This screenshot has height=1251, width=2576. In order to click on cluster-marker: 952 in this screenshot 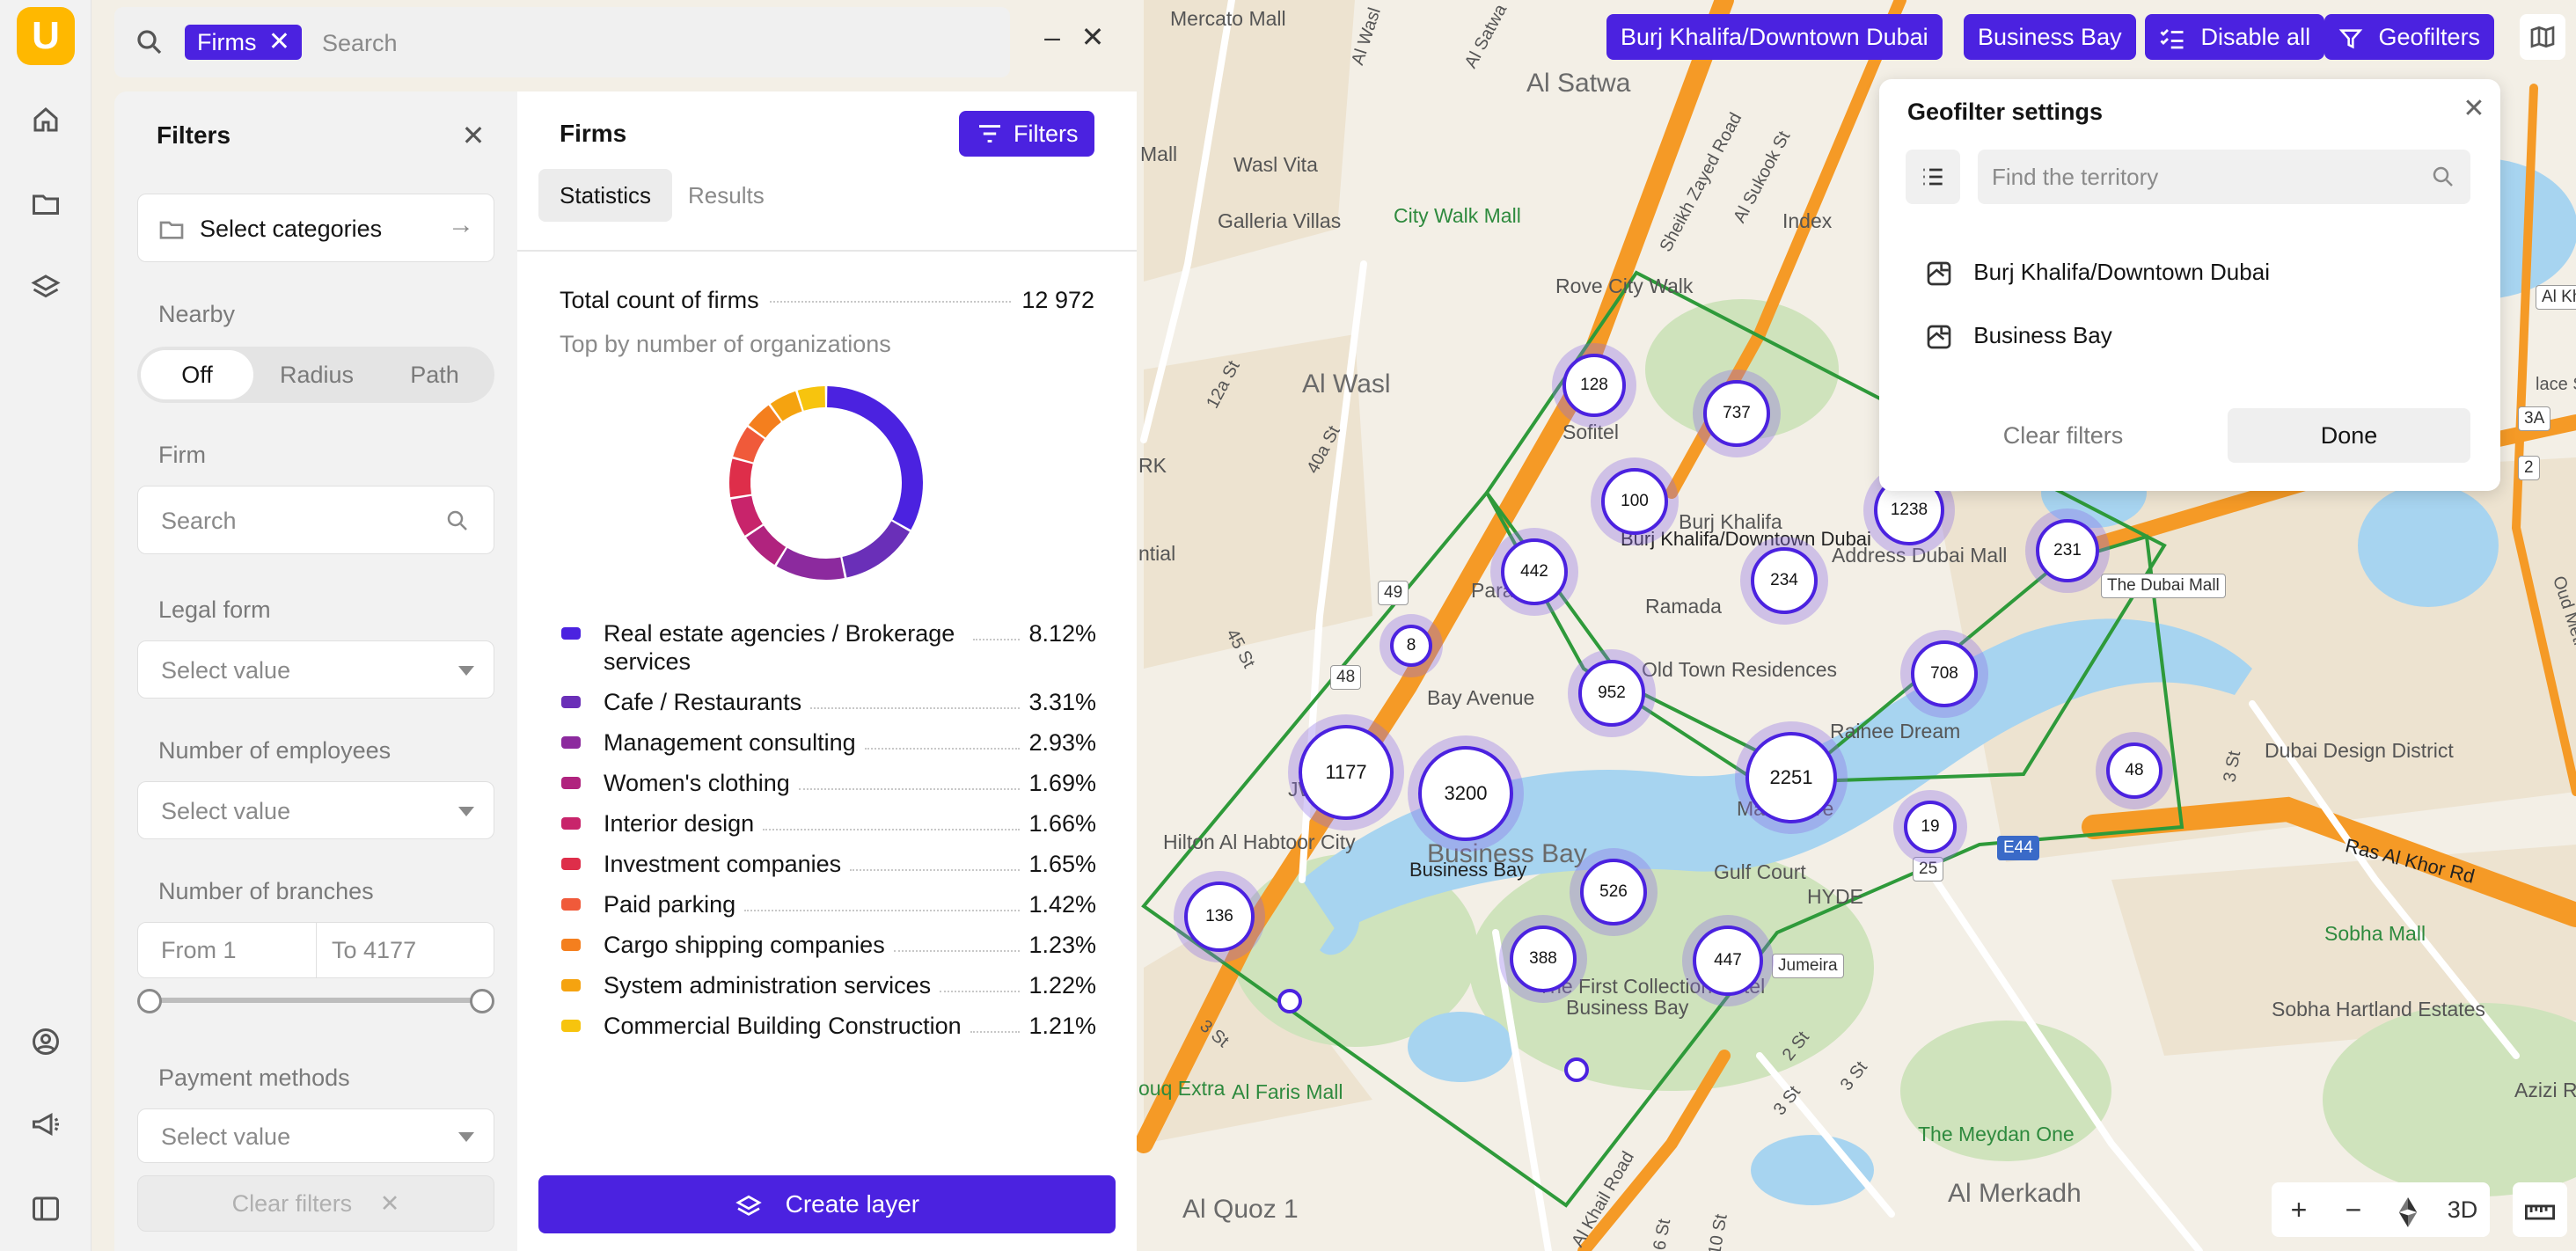, I will do `click(1612, 693)`.